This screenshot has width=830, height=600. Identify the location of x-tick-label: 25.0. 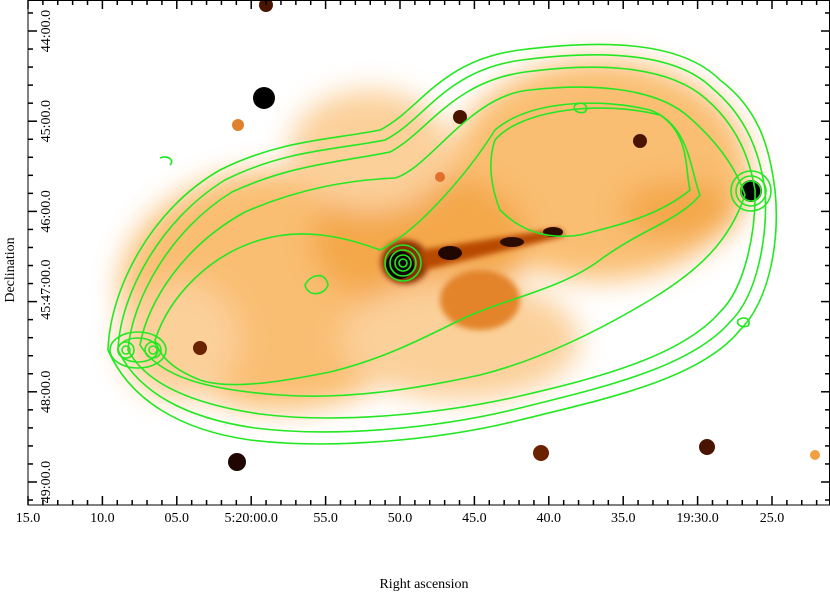
(772, 518).